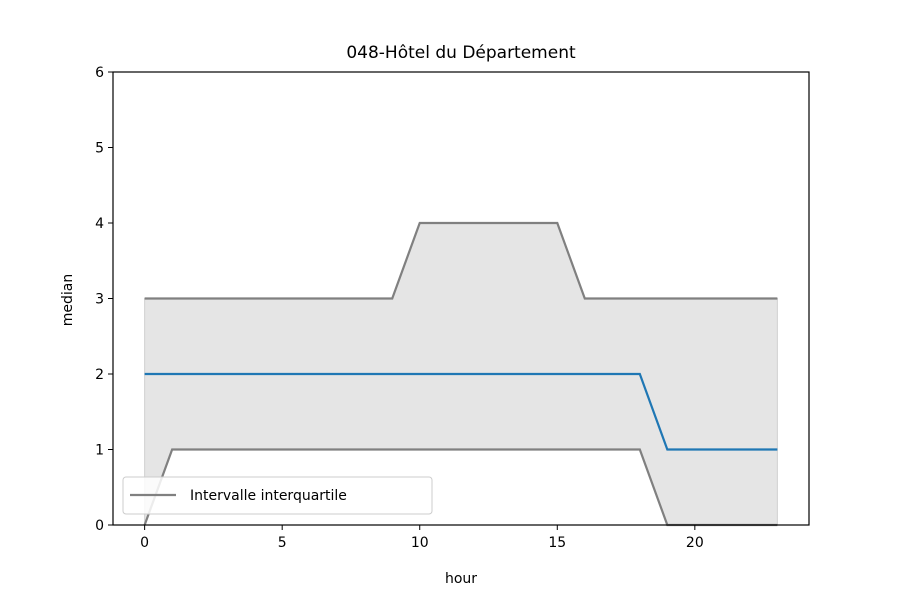 Image resolution: width=900 pixels, height=600 pixels. Describe the element at coordinates (420, 543) in the screenshot. I see `x-tick-label: 10` at that location.